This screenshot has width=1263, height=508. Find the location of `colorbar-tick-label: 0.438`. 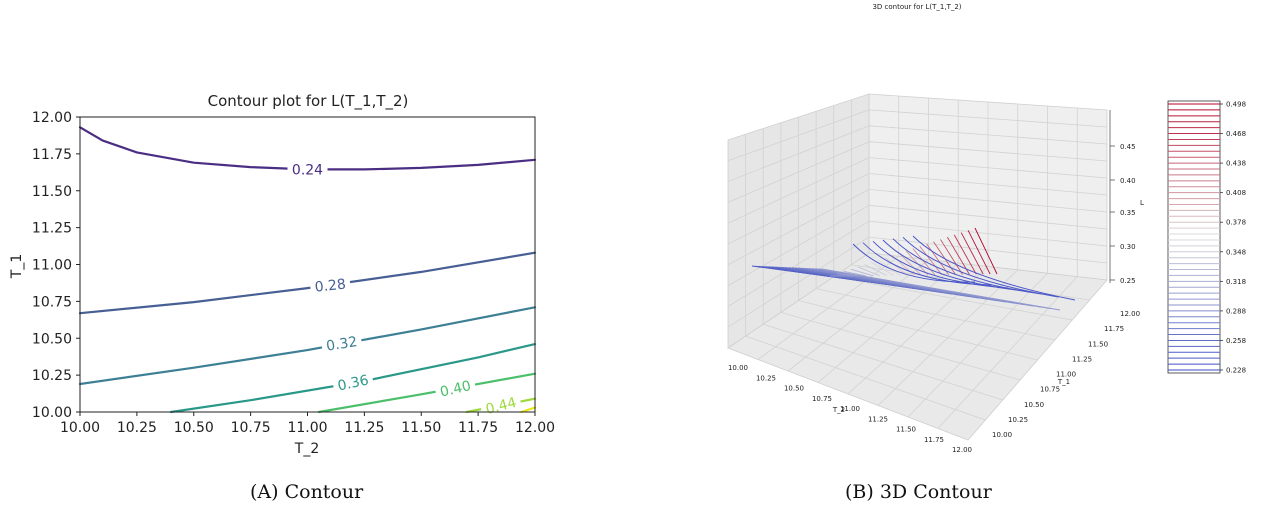

colorbar-tick-label: 0.438 is located at coordinates (1236, 164).